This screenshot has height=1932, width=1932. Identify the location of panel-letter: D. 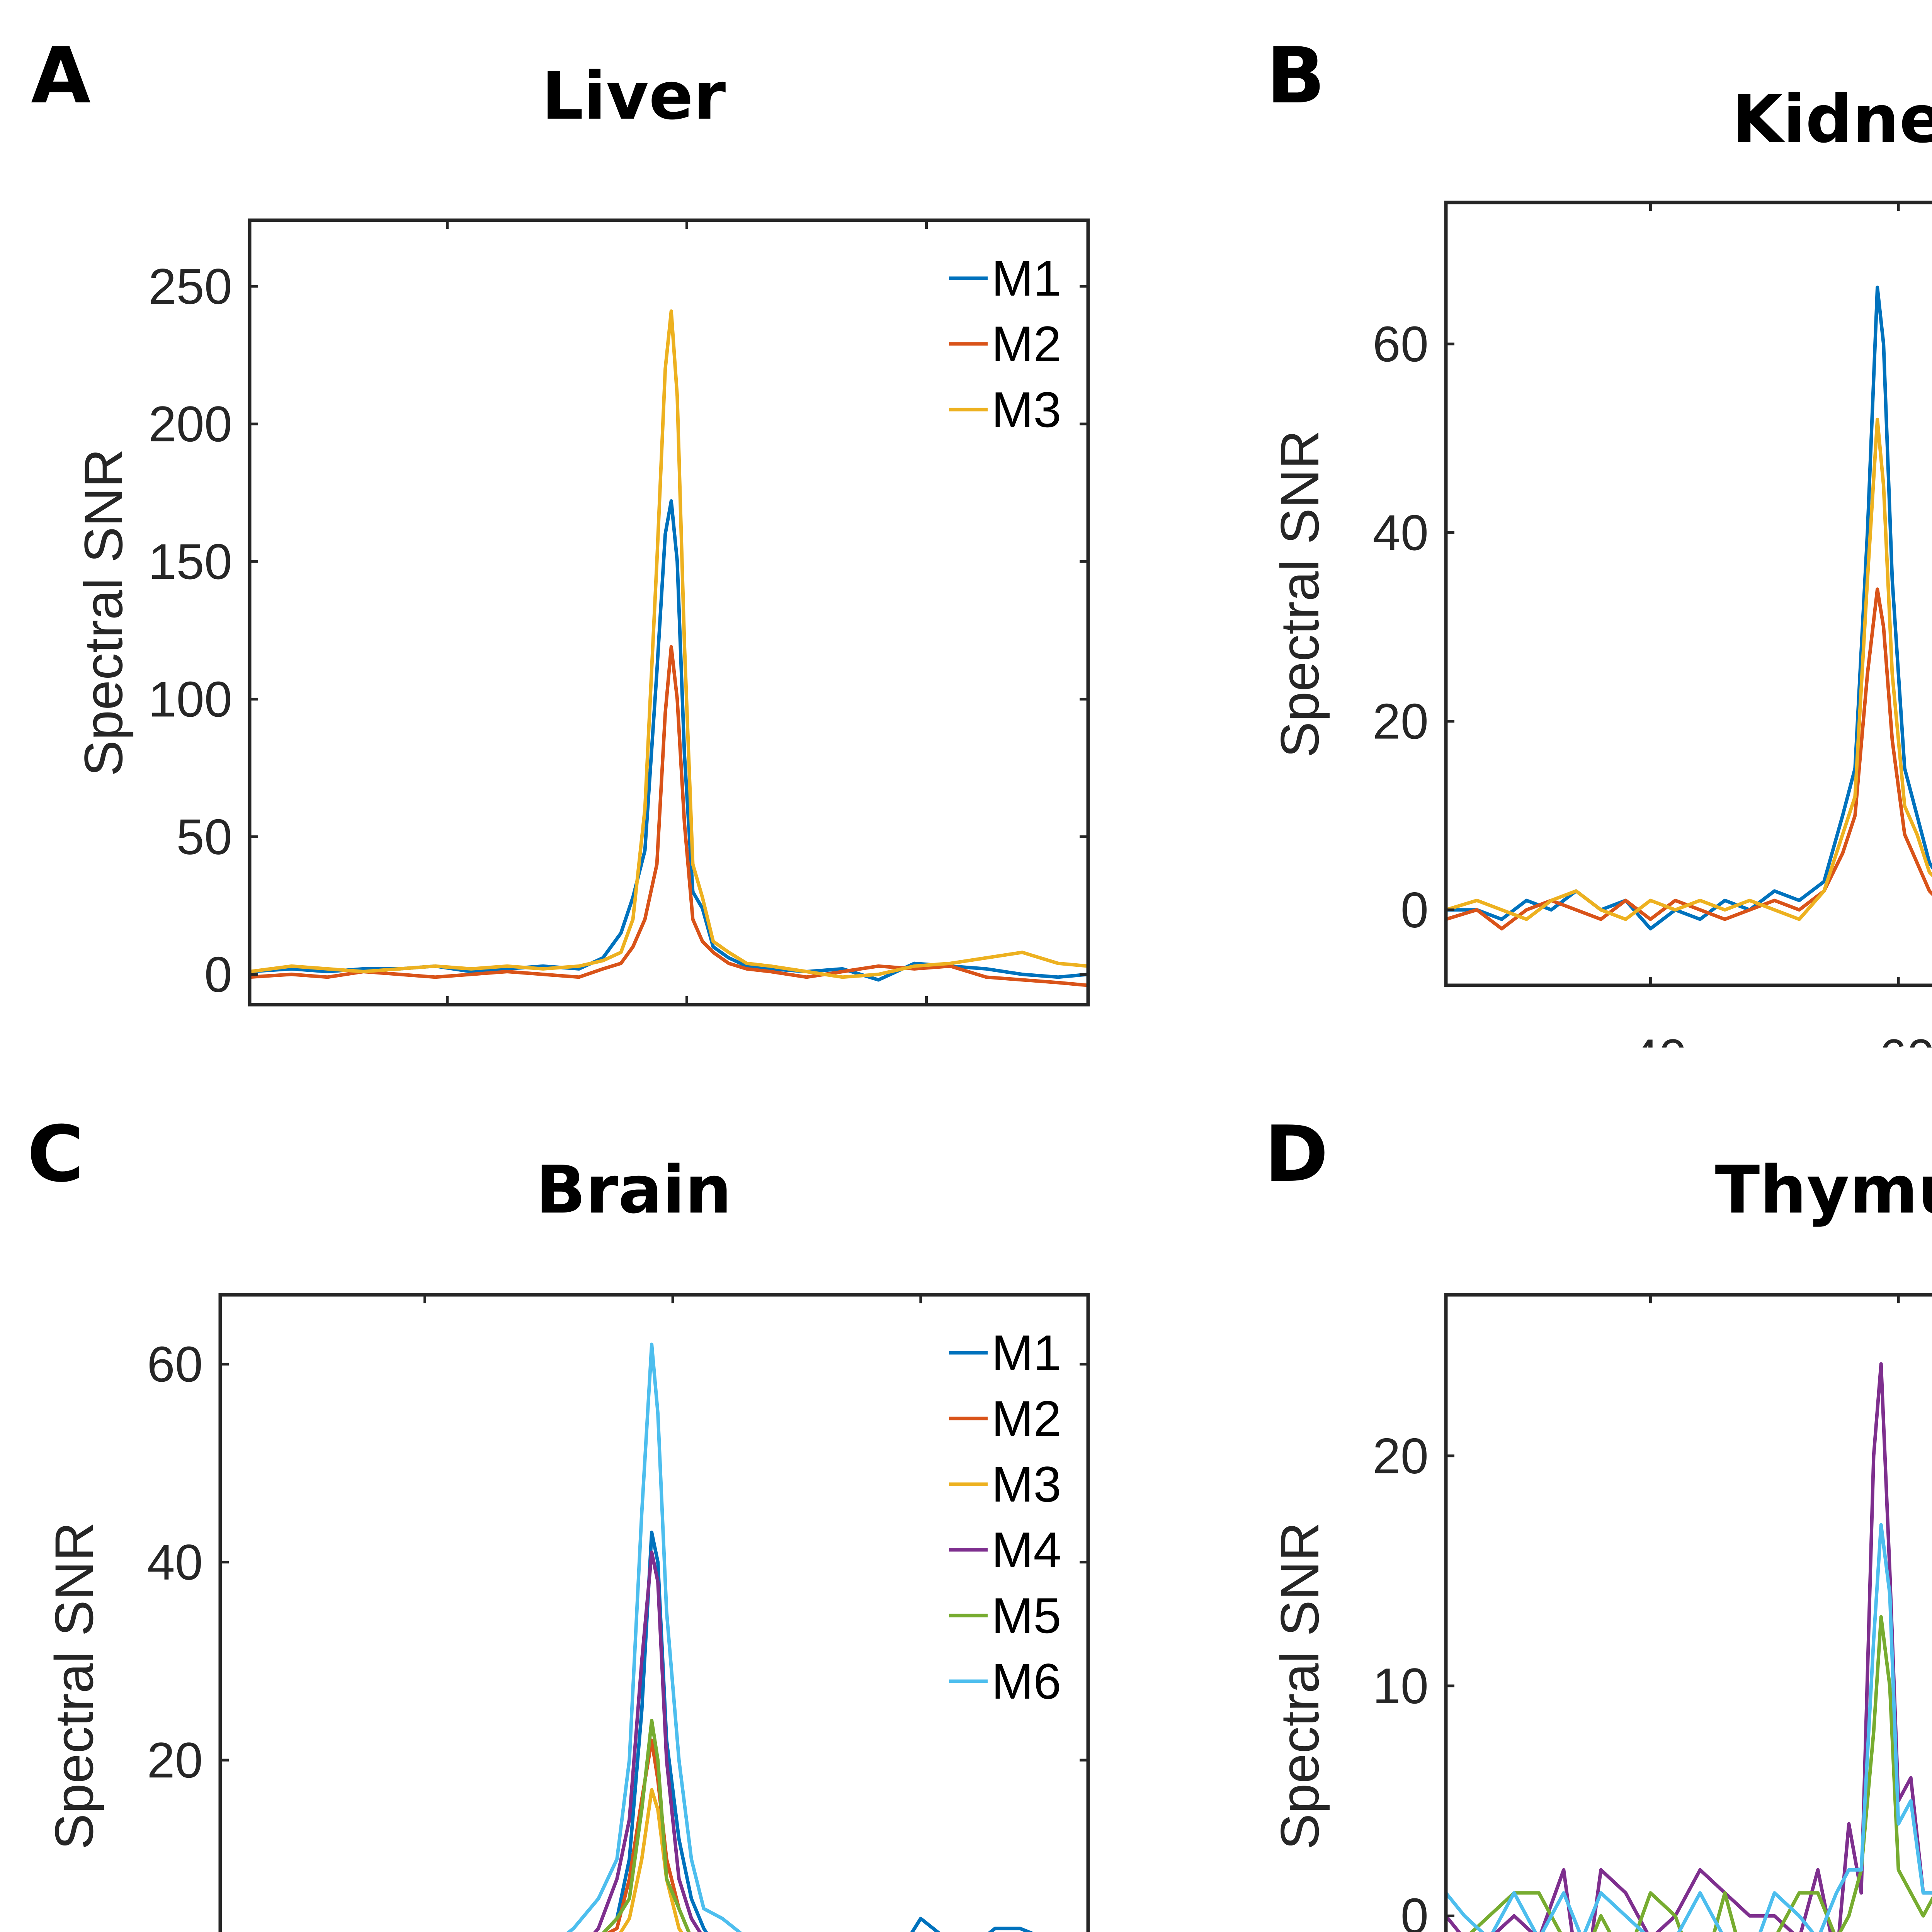
(1297, 1154).